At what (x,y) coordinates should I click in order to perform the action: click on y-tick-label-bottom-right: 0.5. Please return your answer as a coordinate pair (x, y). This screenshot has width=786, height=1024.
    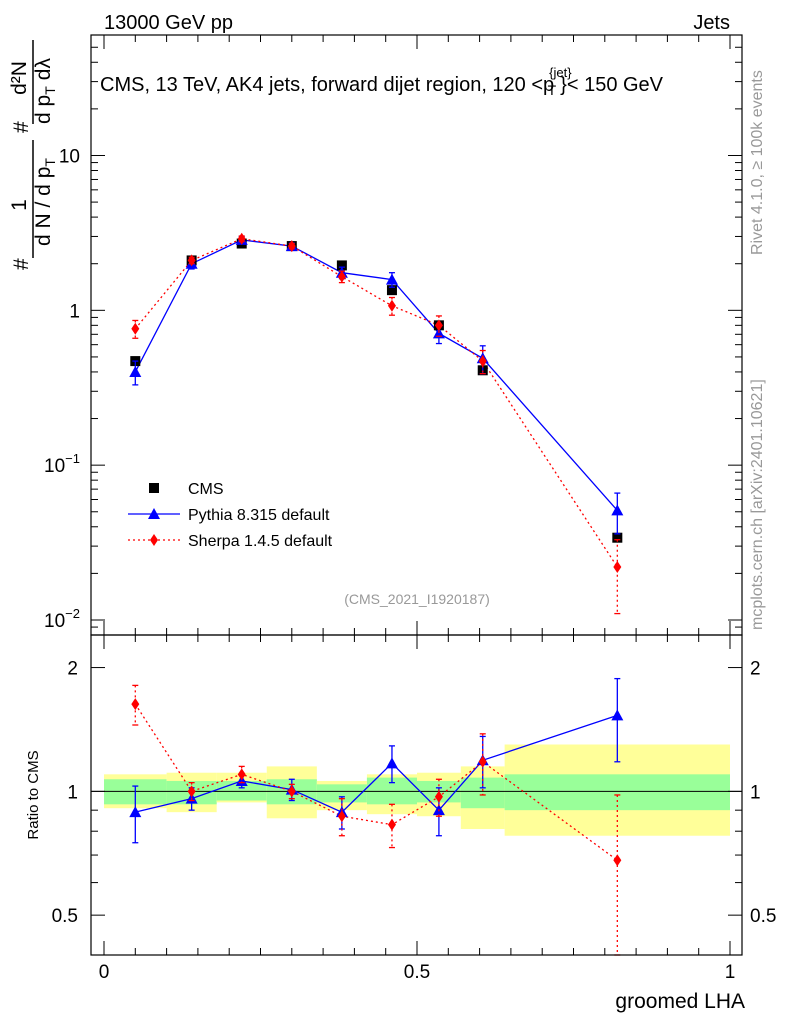
    Looking at the image, I should click on (763, 916).